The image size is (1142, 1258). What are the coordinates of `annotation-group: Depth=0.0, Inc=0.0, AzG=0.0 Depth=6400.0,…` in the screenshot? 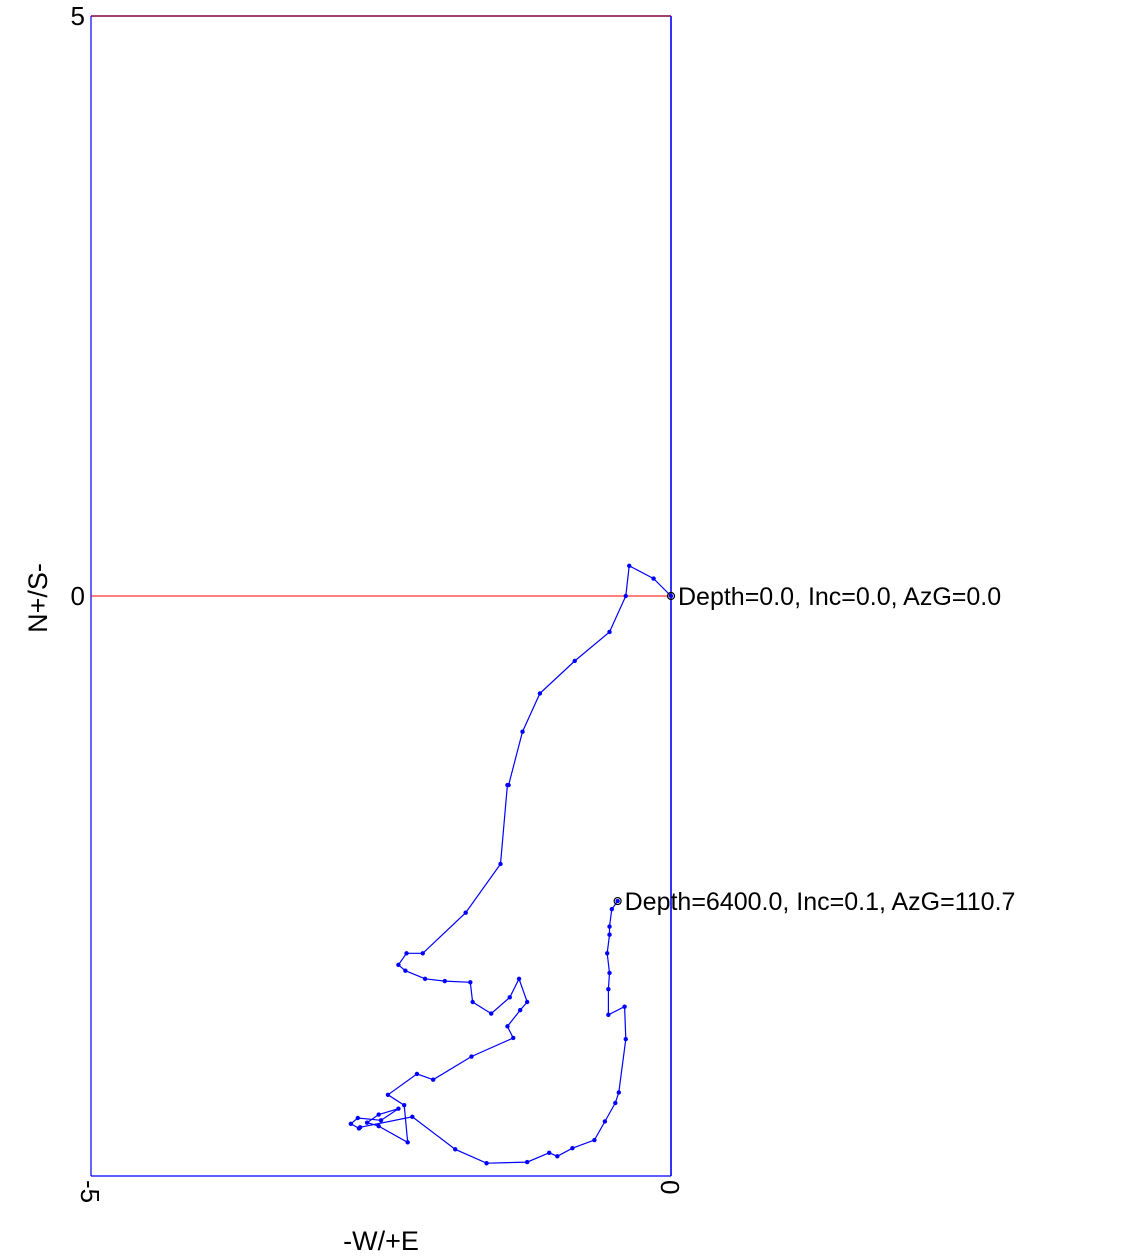 It's located at (814, 749).